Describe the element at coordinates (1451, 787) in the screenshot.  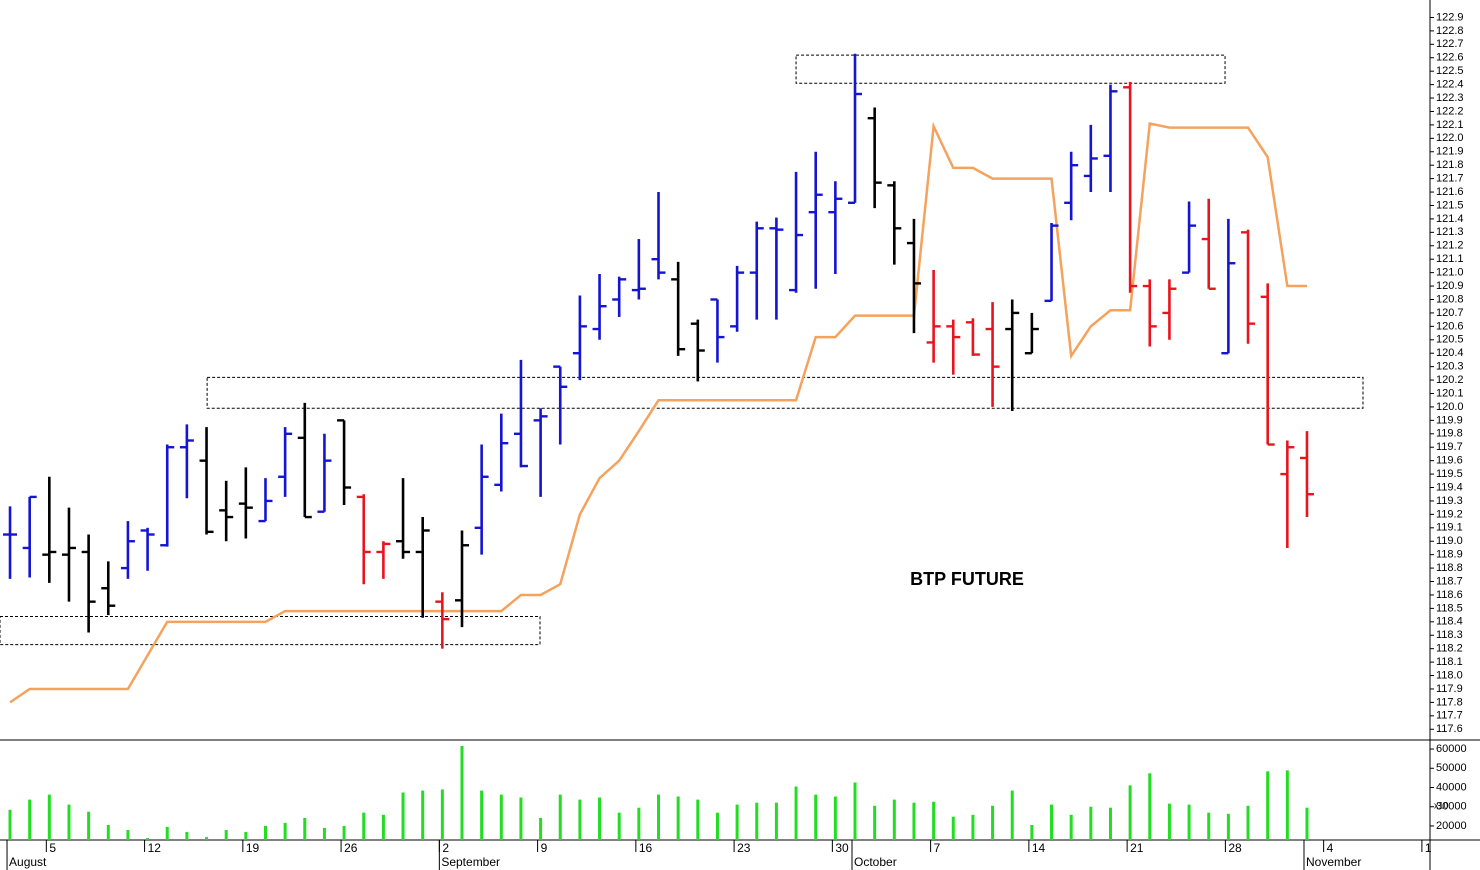
I see `y-tick-label: 40000` at that location.